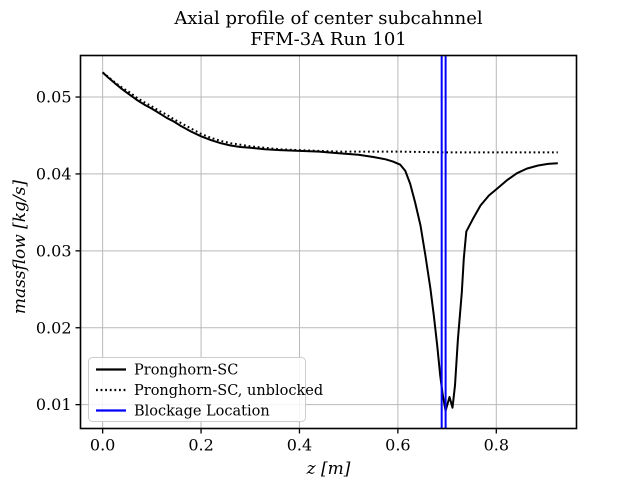  I want to click on x-tick-label: 0.8, so click(496, 445).